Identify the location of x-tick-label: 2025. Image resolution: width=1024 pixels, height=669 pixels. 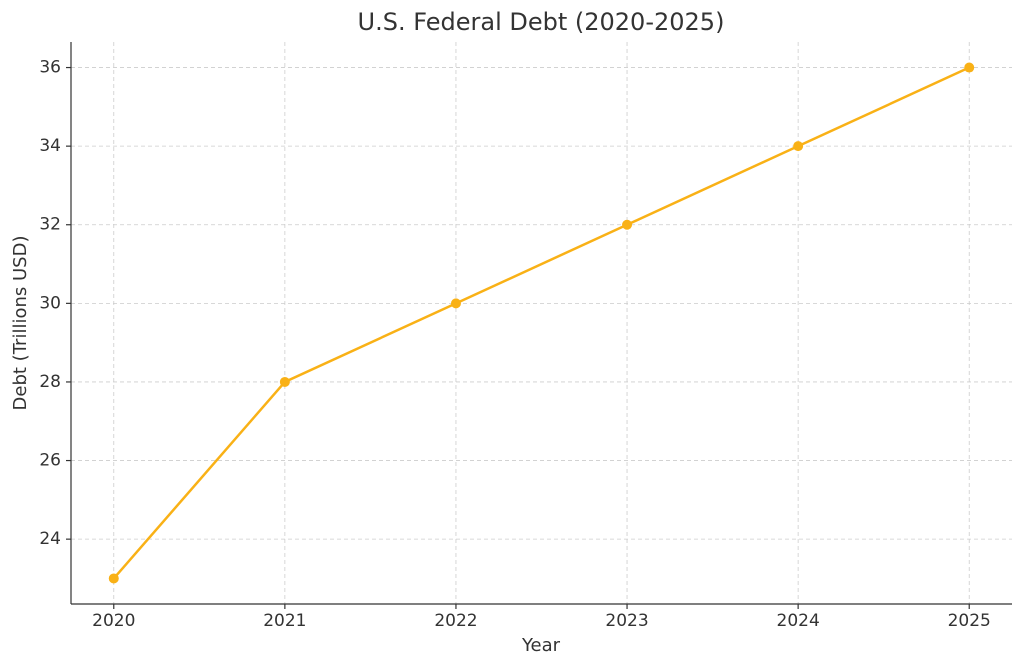
(969, 621).